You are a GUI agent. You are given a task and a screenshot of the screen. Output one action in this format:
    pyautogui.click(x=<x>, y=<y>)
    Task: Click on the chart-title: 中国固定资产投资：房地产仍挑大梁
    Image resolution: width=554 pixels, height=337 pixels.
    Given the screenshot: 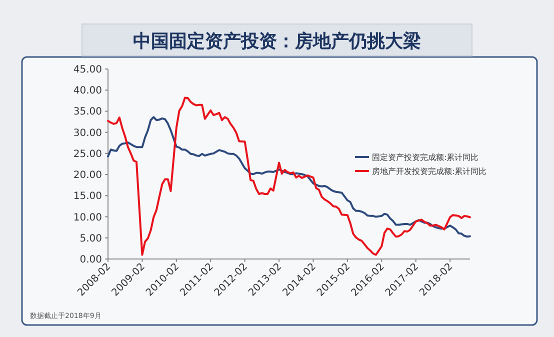 What is the action you would take?
    pyautogui.click(x=277, y=41)
    